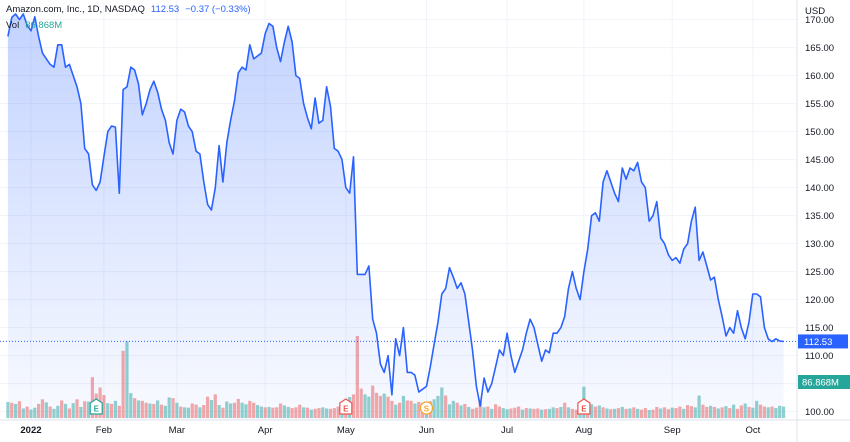  Describe the element at coordinates (44, 25) in the screenshot. I see `volume-value: 86.868M` at that location.